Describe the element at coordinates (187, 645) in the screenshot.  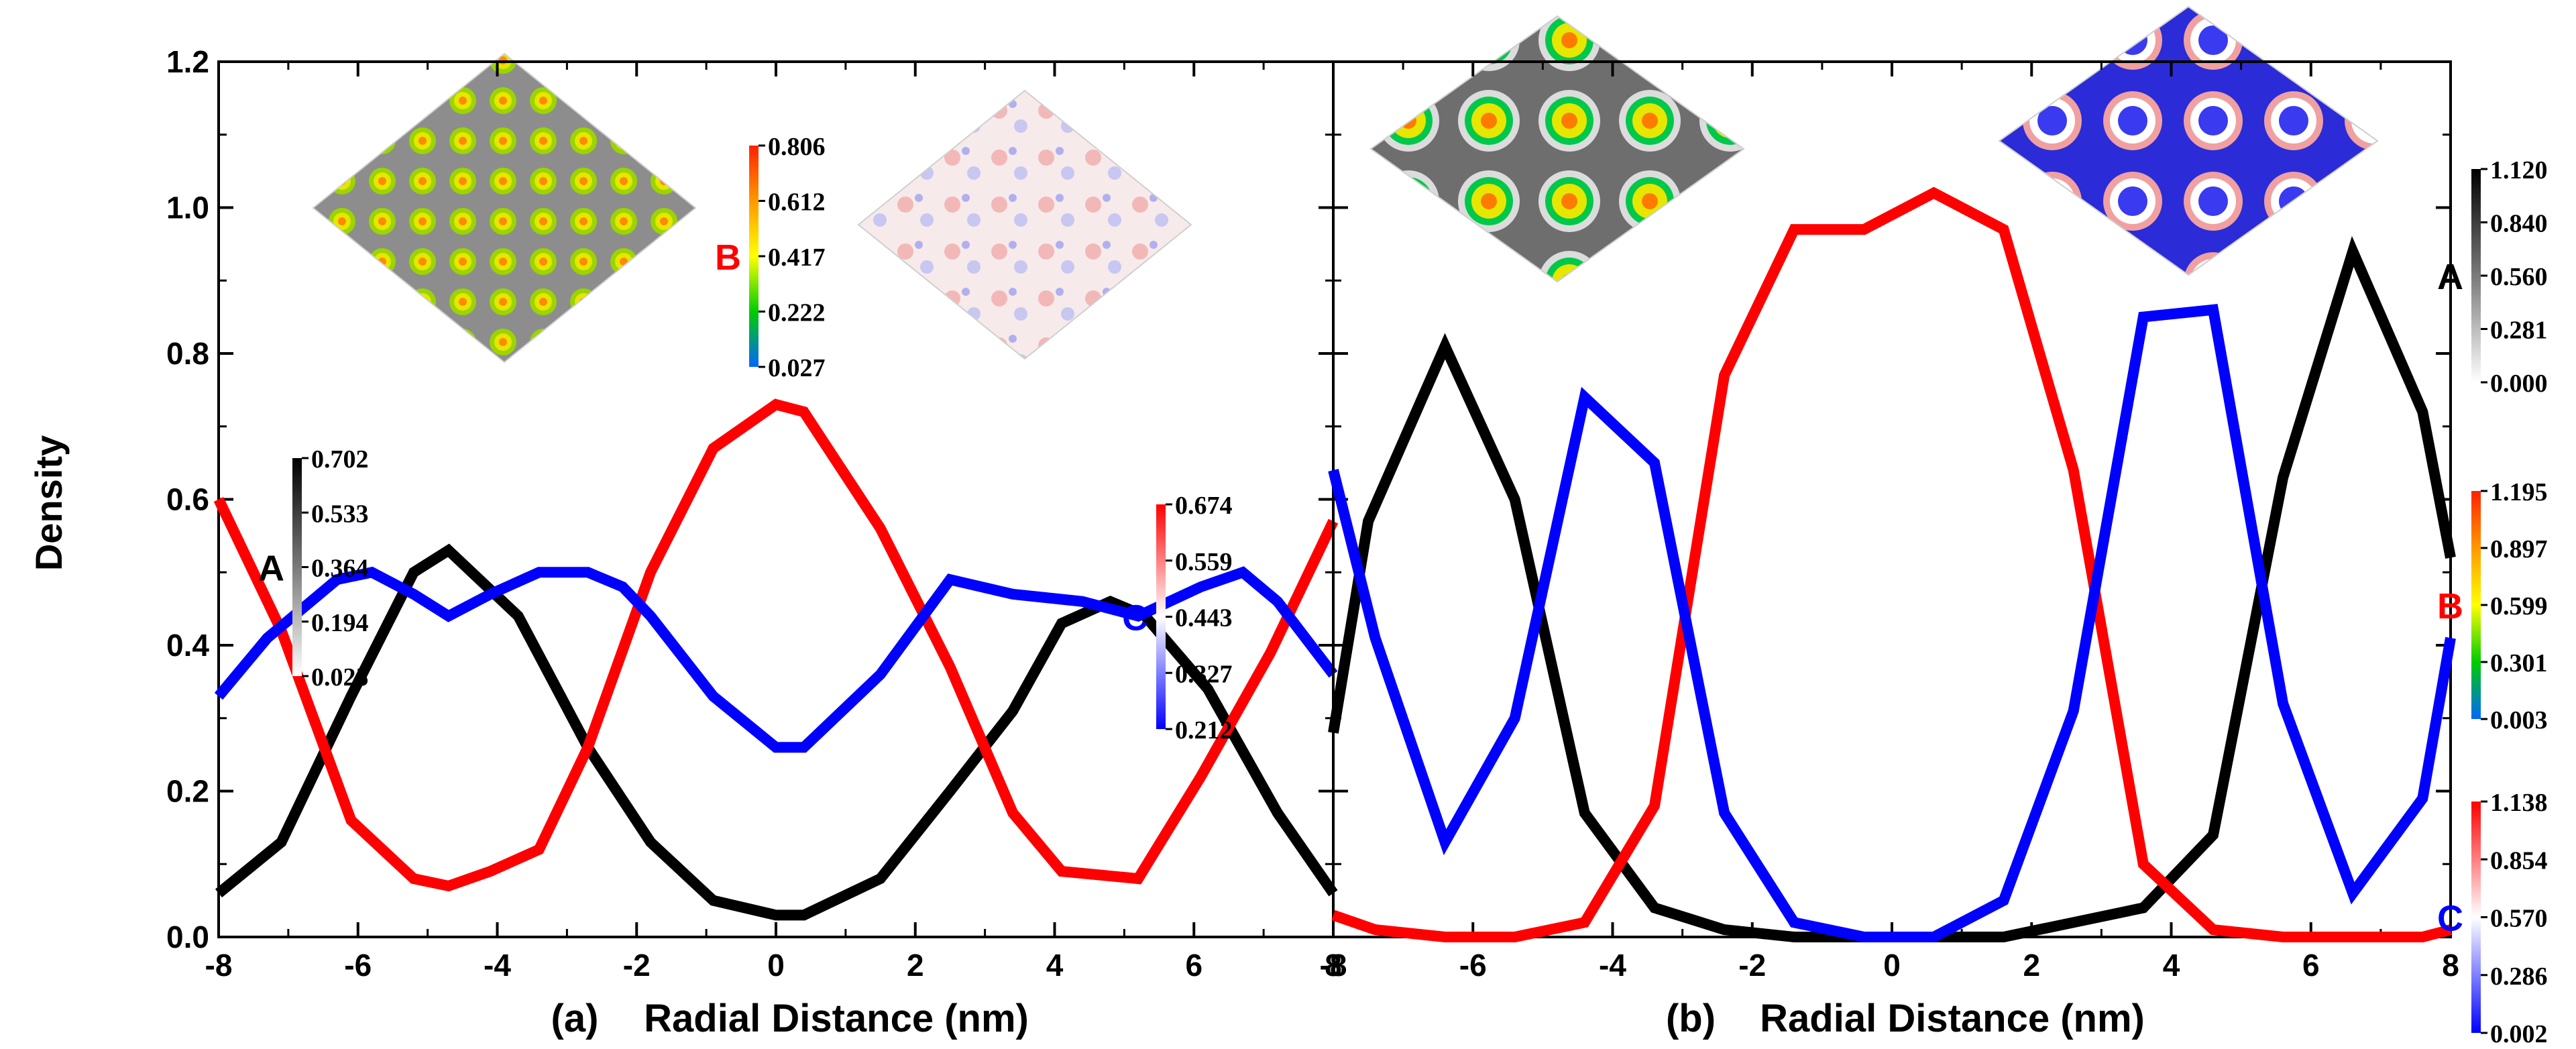
I see `y-tick-label: 0.4` at that location.